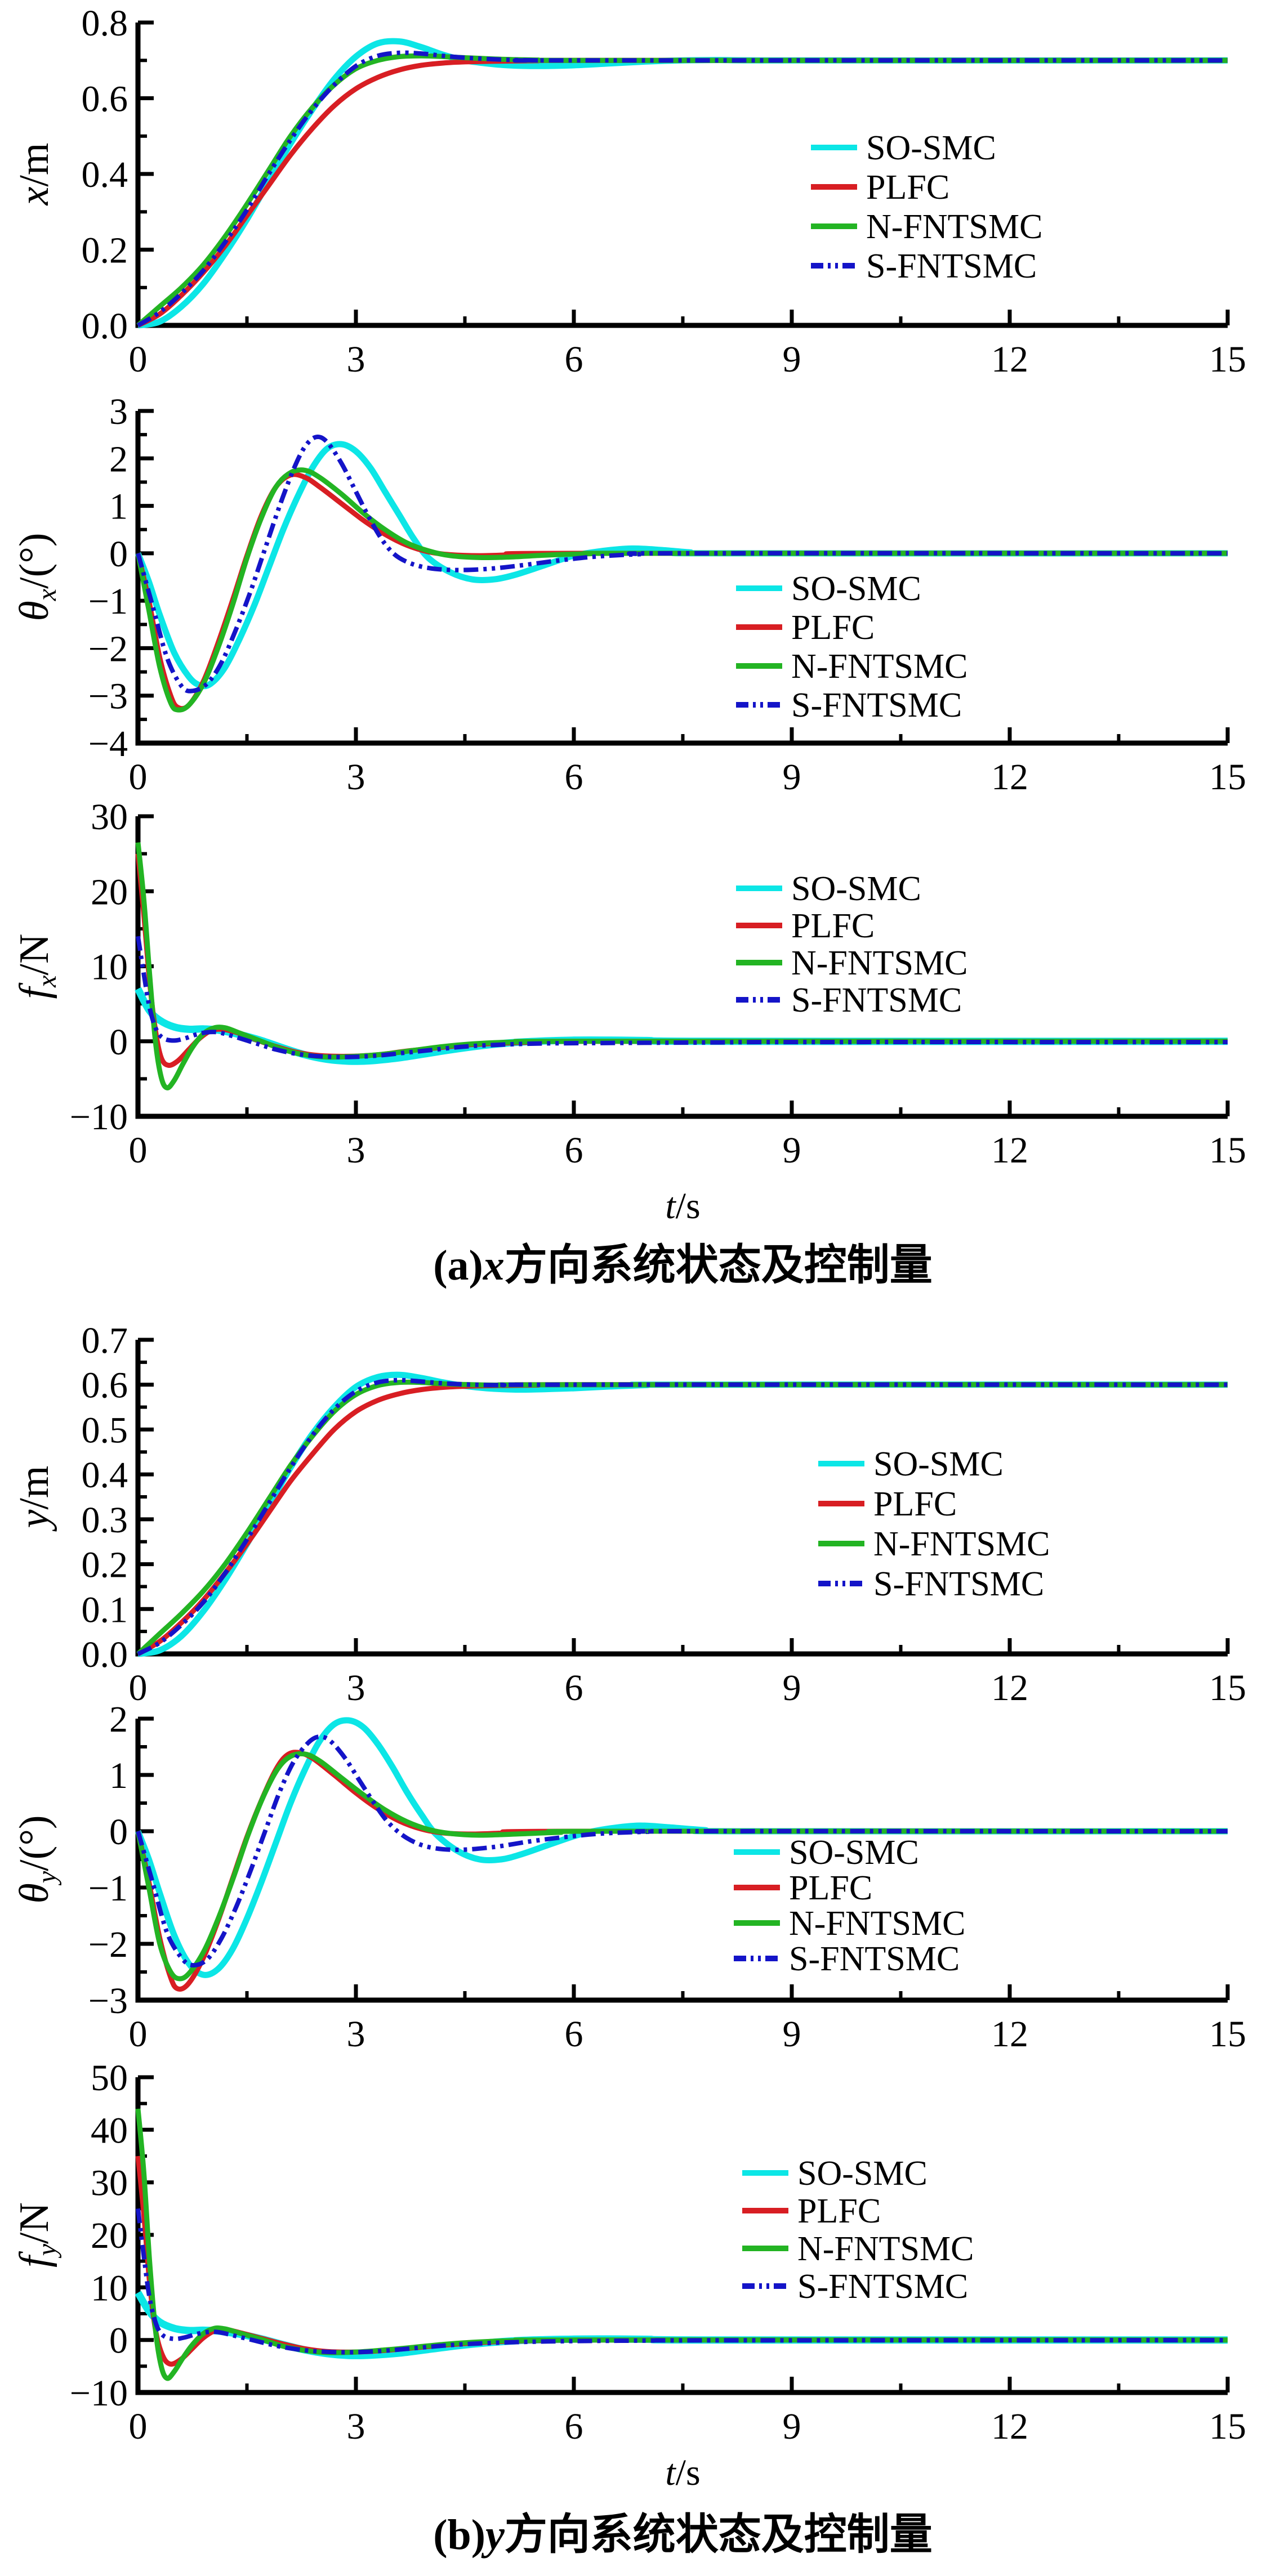 The height and width of the screenshot is (2576, 1262). I want to click on caption-b-var: y, so click(495, 2535).